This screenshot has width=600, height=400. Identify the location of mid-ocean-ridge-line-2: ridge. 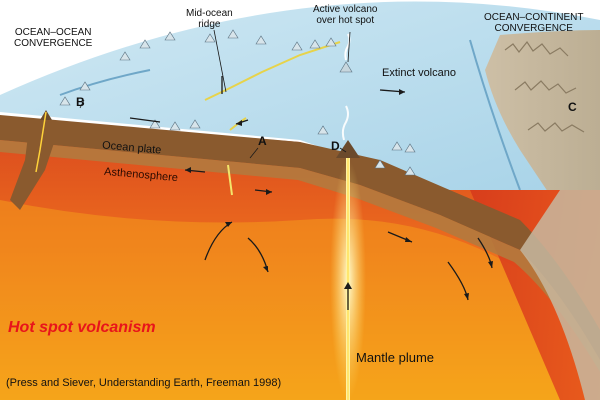
(209, 24).